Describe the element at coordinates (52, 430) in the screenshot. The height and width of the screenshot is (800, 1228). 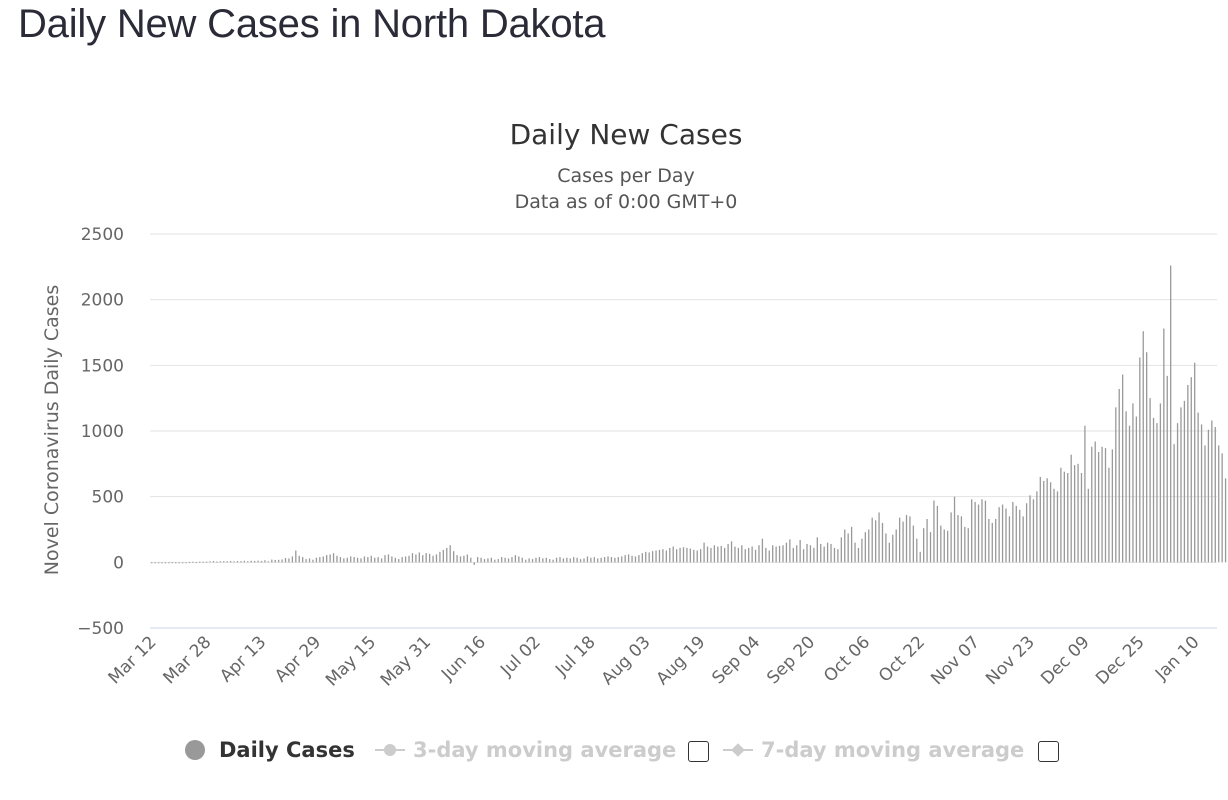
I see `y-axis-title: Novel Coronavirus Daily Cases` at that location.